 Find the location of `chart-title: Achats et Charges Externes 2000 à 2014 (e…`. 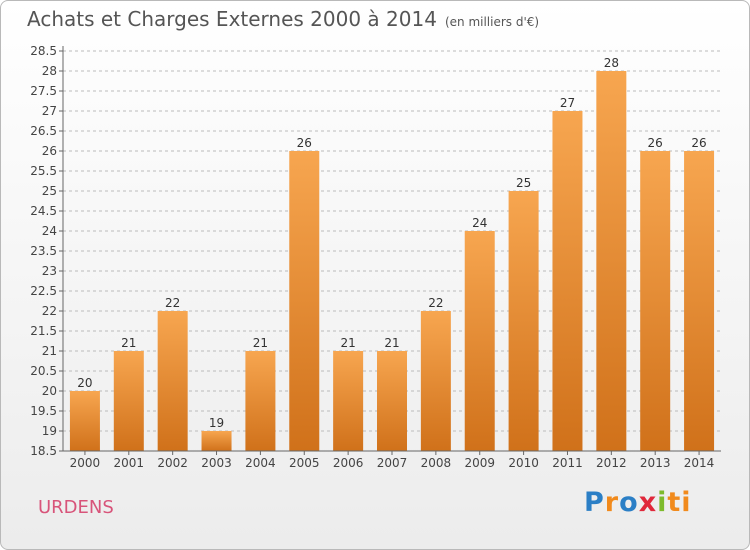

chart-title: Achats et Charges Externes 2000 à 2014 (e… is located at coordinates (283, 19).